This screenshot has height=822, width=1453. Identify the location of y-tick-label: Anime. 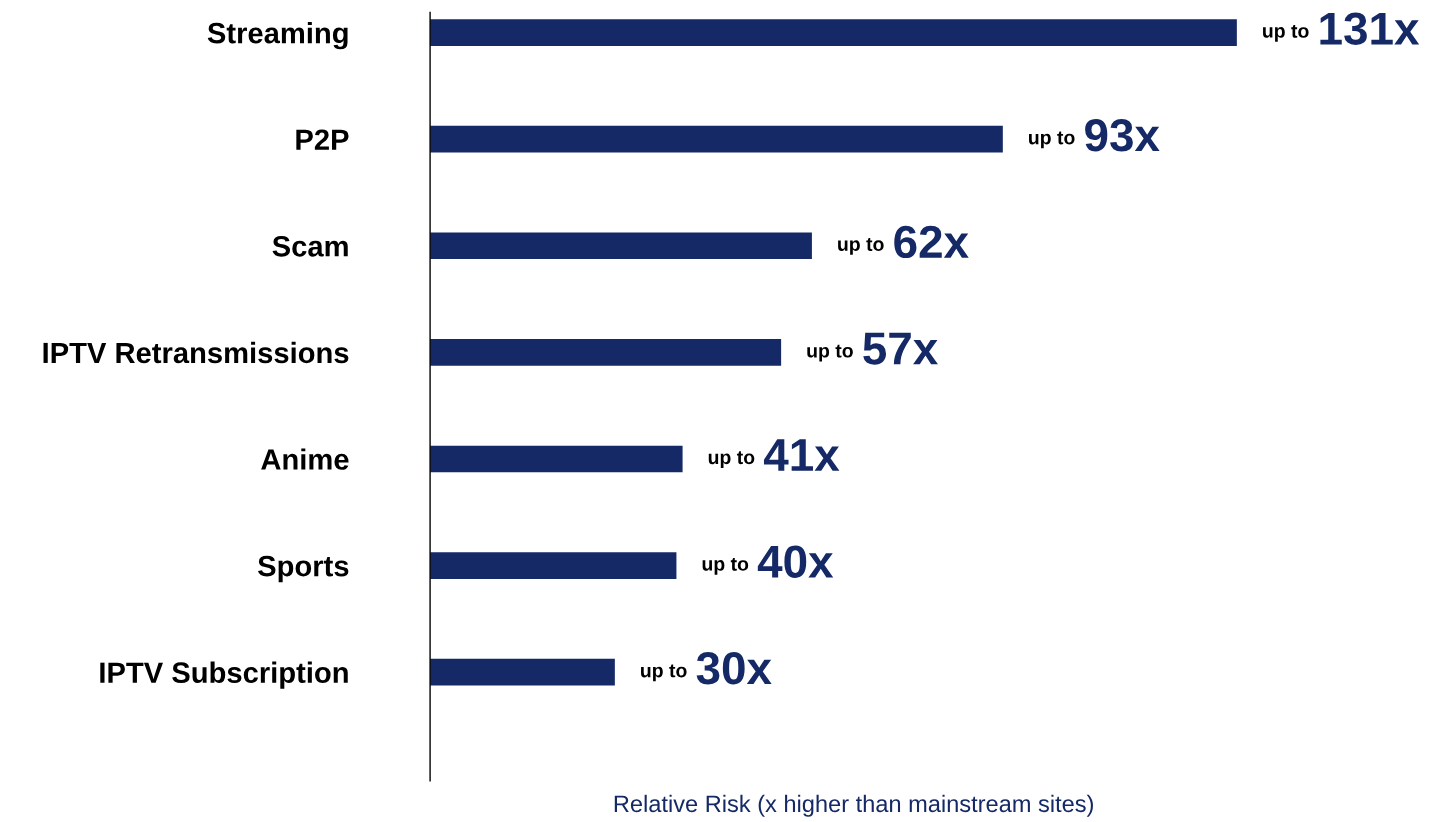
(305, 459).